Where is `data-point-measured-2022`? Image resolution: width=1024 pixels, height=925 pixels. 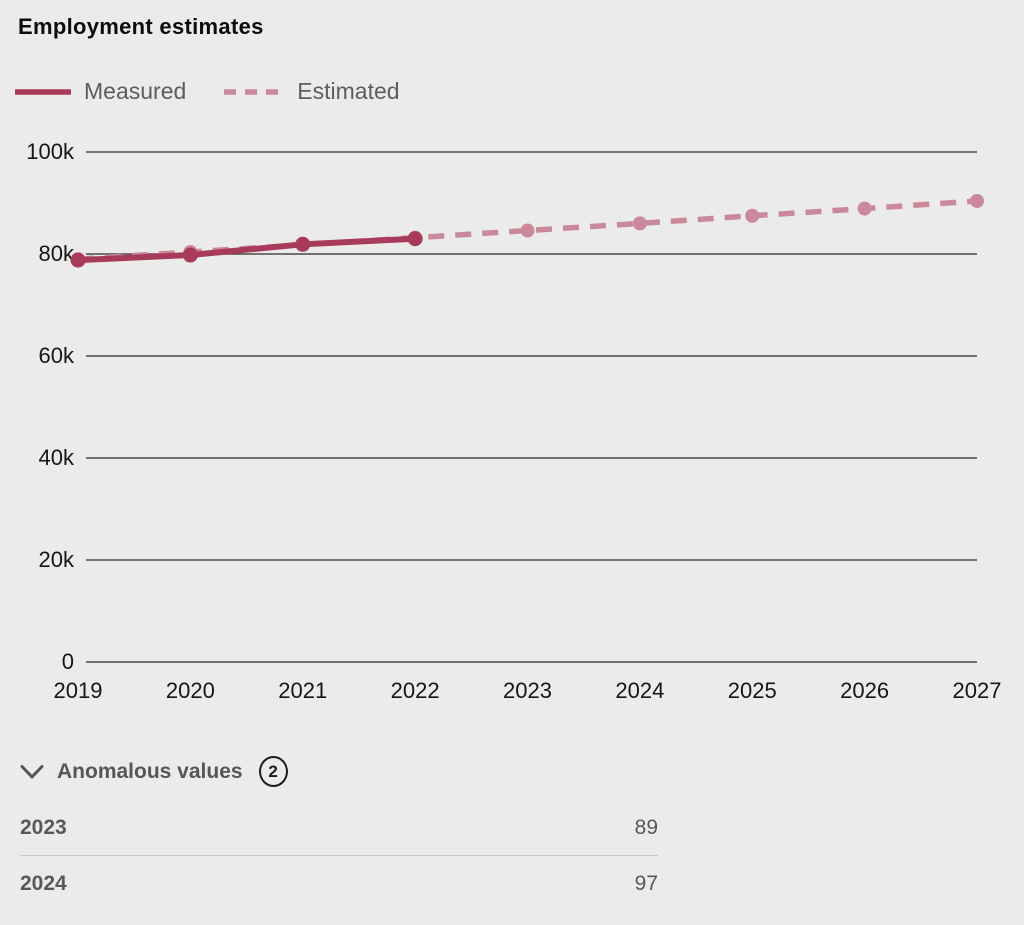
data-point-measured-2022 is located at coordinates (415, 239).